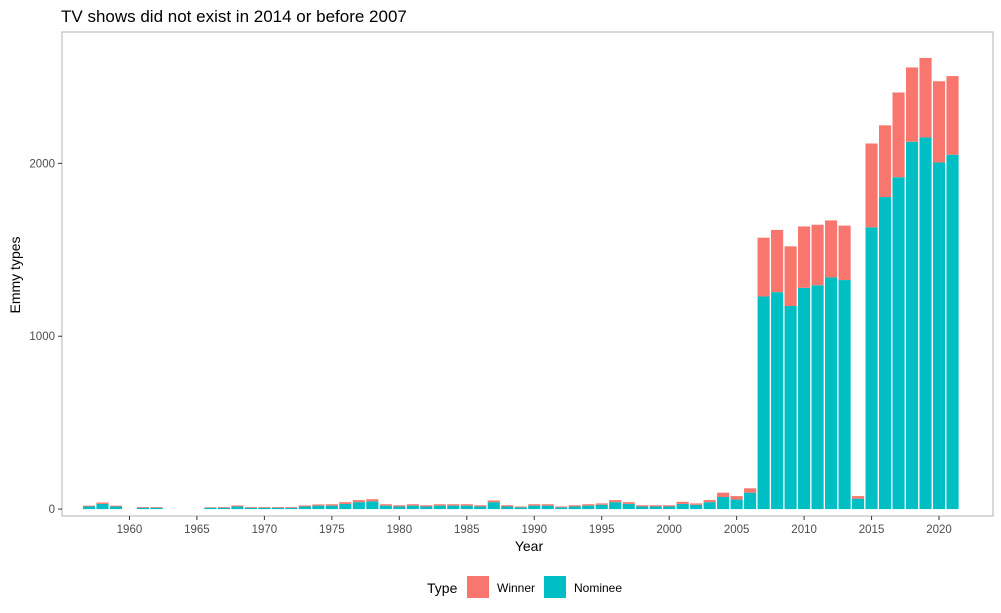  What do you see at coordinates (804, 530) in the screenshot?
I see `x-tick-label: 2010` at bounding box center [804, 530].